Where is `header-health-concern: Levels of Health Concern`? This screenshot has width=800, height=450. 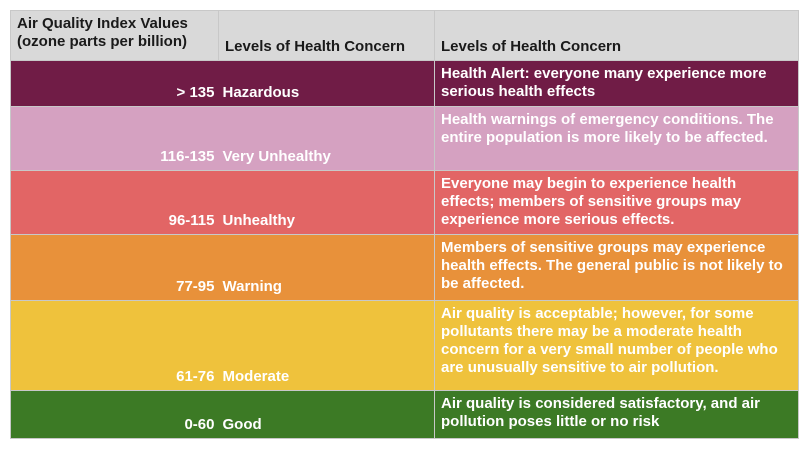
header-health-concern: Levels of Health Concern is located at coordinates (326, 35).